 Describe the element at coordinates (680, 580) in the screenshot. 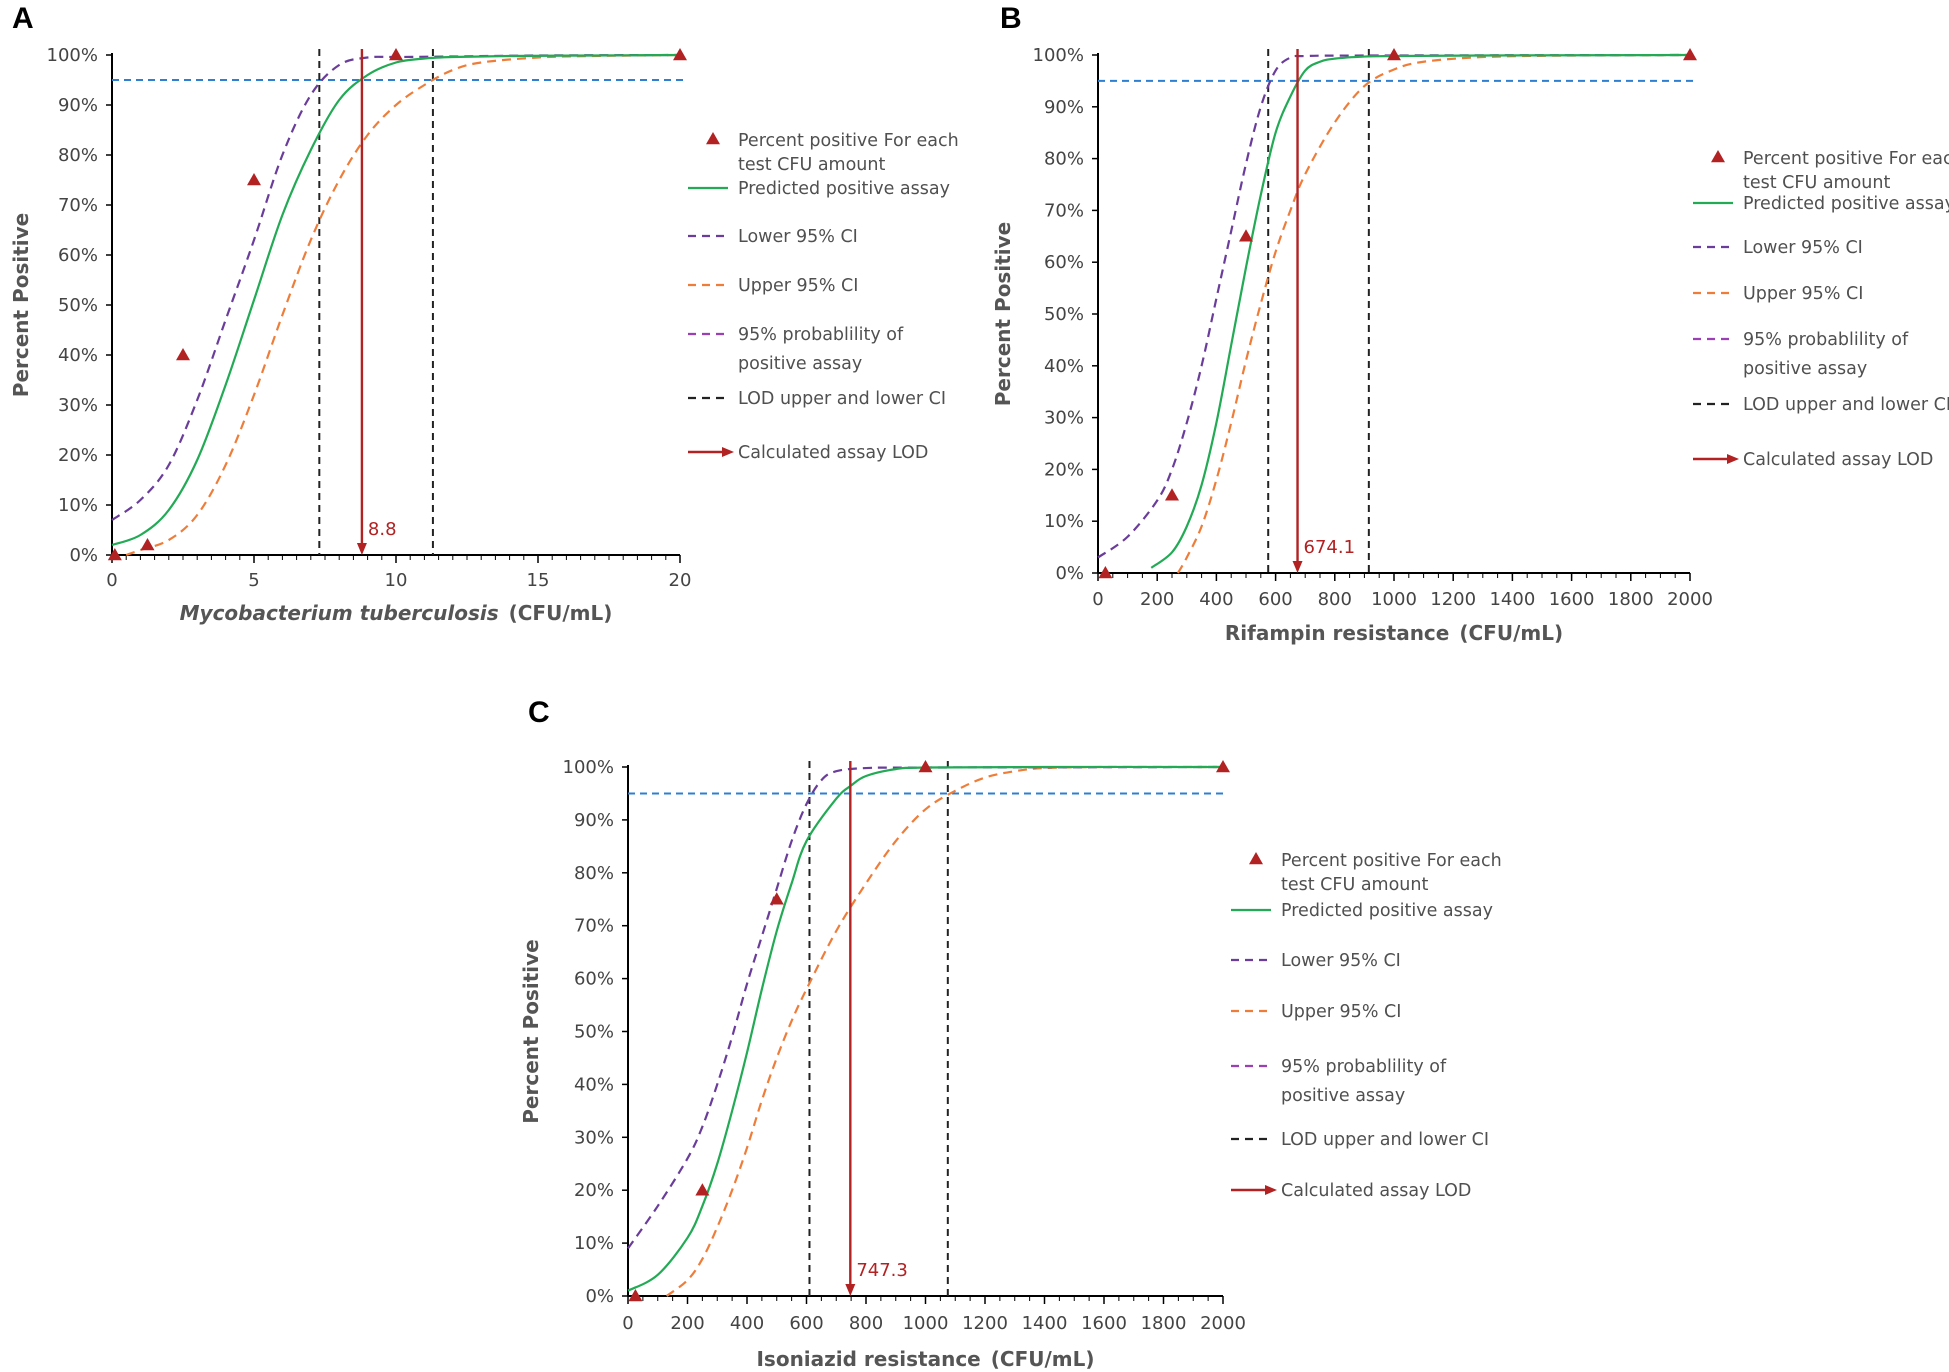

I see `x-tick-label: 20` at that location.